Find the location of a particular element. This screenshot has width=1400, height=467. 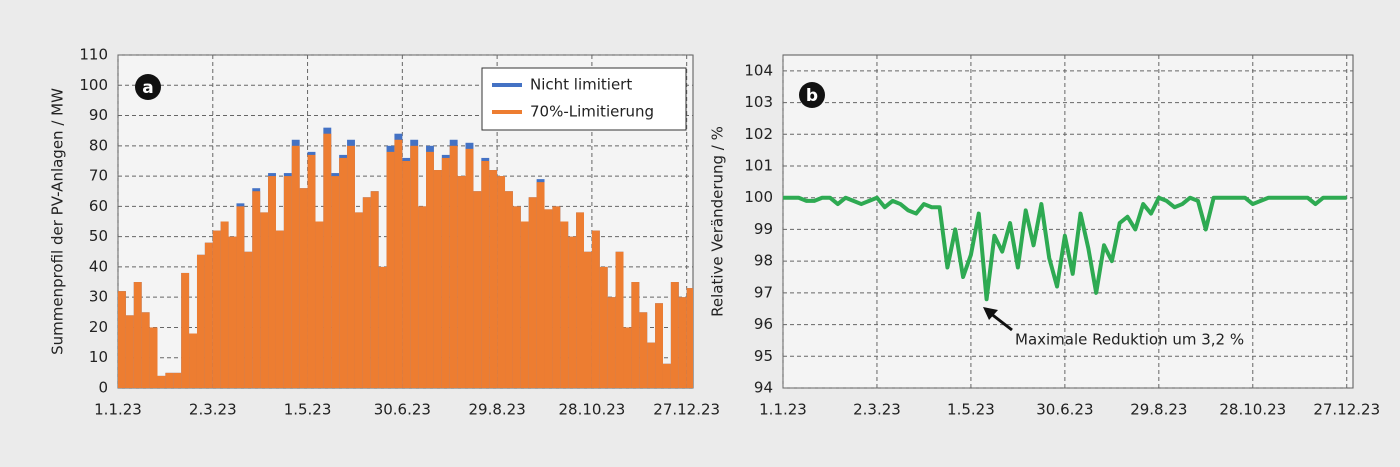

y-tick-label: 97 is located at coordinates (763, 292).